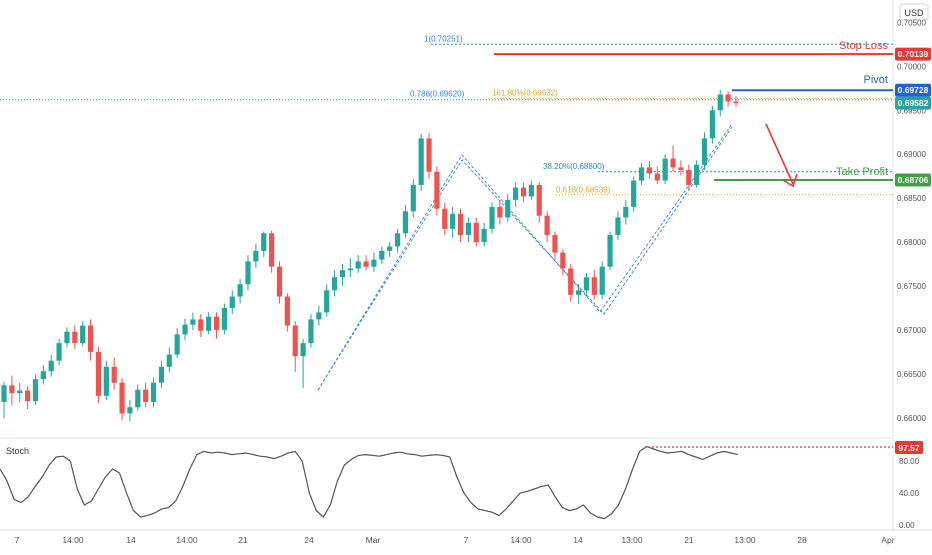 Image resolution: width=932 pixels, height=555 pixels. What do you see at coordinates (373, 540) in the screenshot?
I see `time-tick-label: Mar` at bounding box center [373, 540].